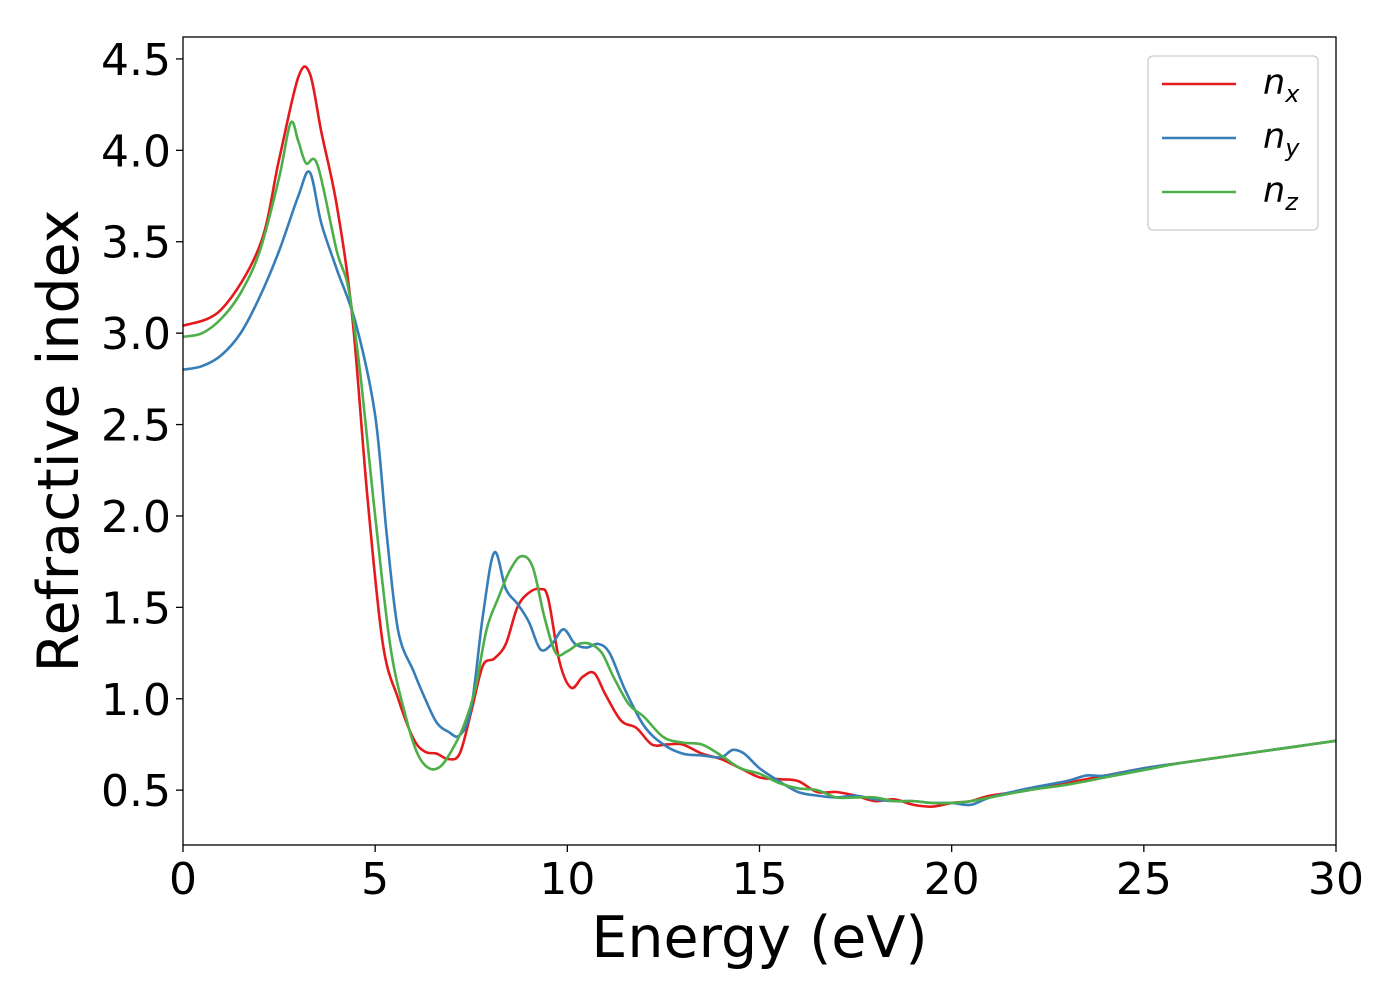 Image resolution: width=1400 pixels, height=1000 pixels. I want to click on y-axis-ticks: 0.5 1.0 1.5 2.0 2.5 3.0 3.5 4.0 4.5, so click(142, 426).